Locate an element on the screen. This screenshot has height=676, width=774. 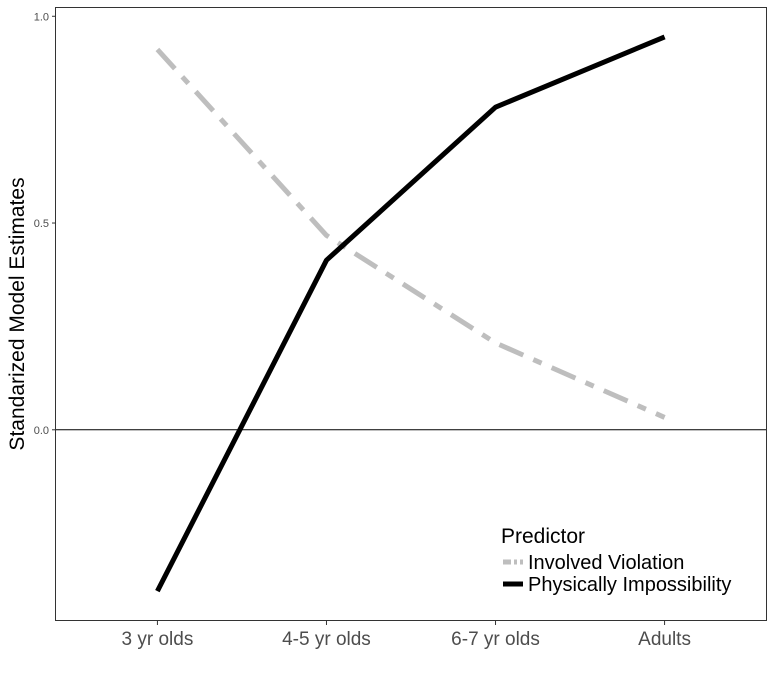
y-axis-label: Standarized Model Estimates is located at coordinates (17, 313).